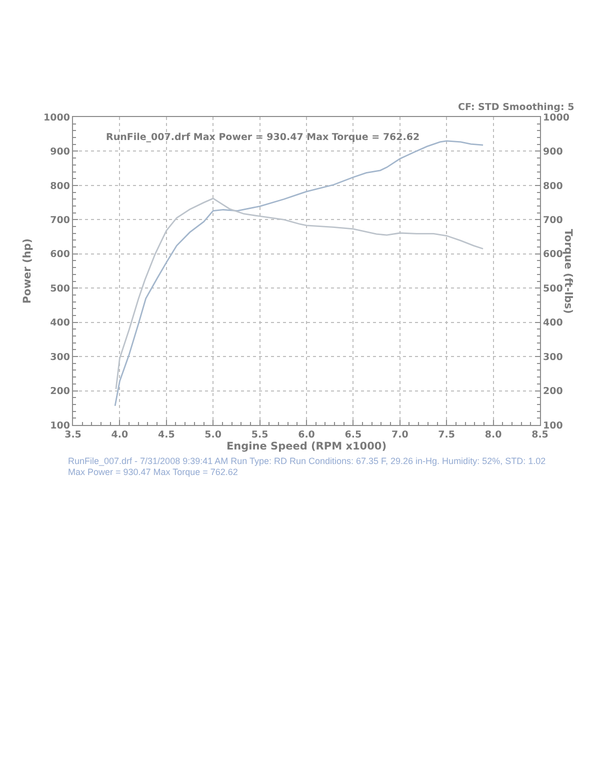  Describe the element at coordinates (307, 435) in the screenshot. I see `x-tick-label: 6.0` at that location.